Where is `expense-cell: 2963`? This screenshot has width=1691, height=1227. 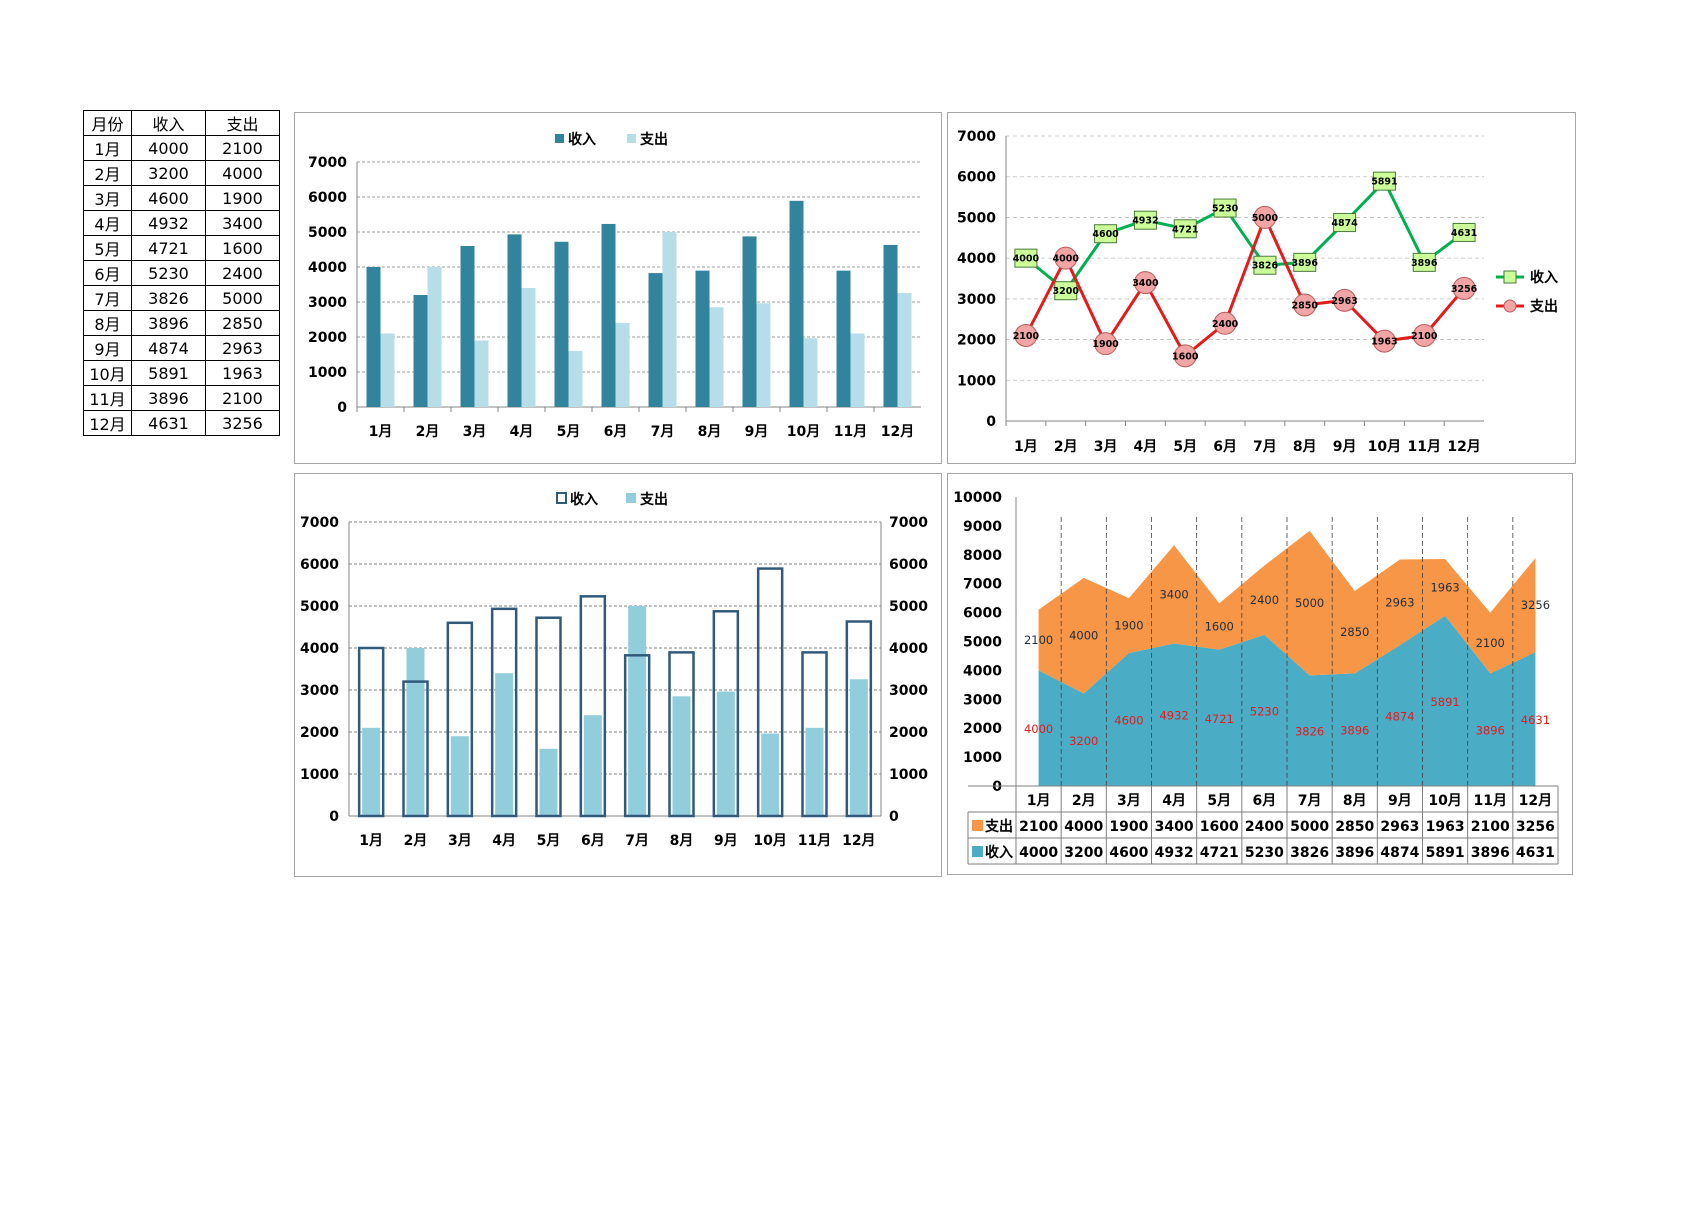
expense-cell: 2963 is located at coordinates (242, 348).